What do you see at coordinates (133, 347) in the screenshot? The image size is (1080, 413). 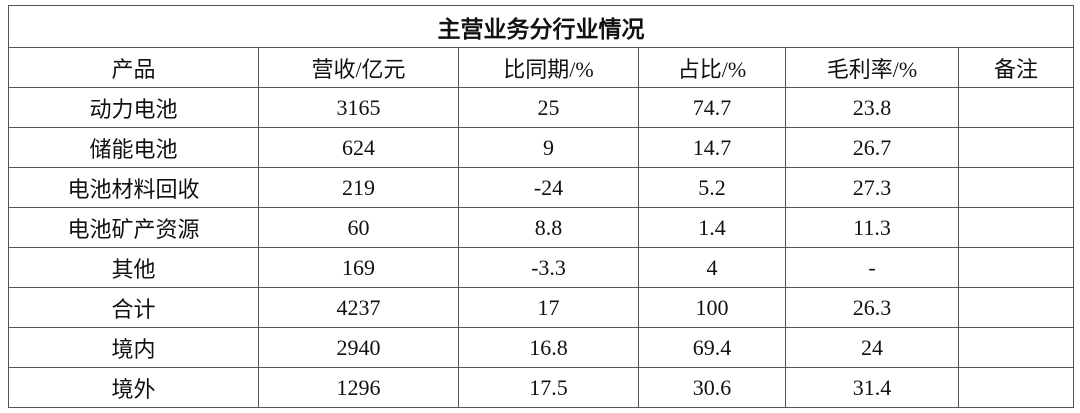 I see `table-cell: 境内` at bounding box center [133, 347].